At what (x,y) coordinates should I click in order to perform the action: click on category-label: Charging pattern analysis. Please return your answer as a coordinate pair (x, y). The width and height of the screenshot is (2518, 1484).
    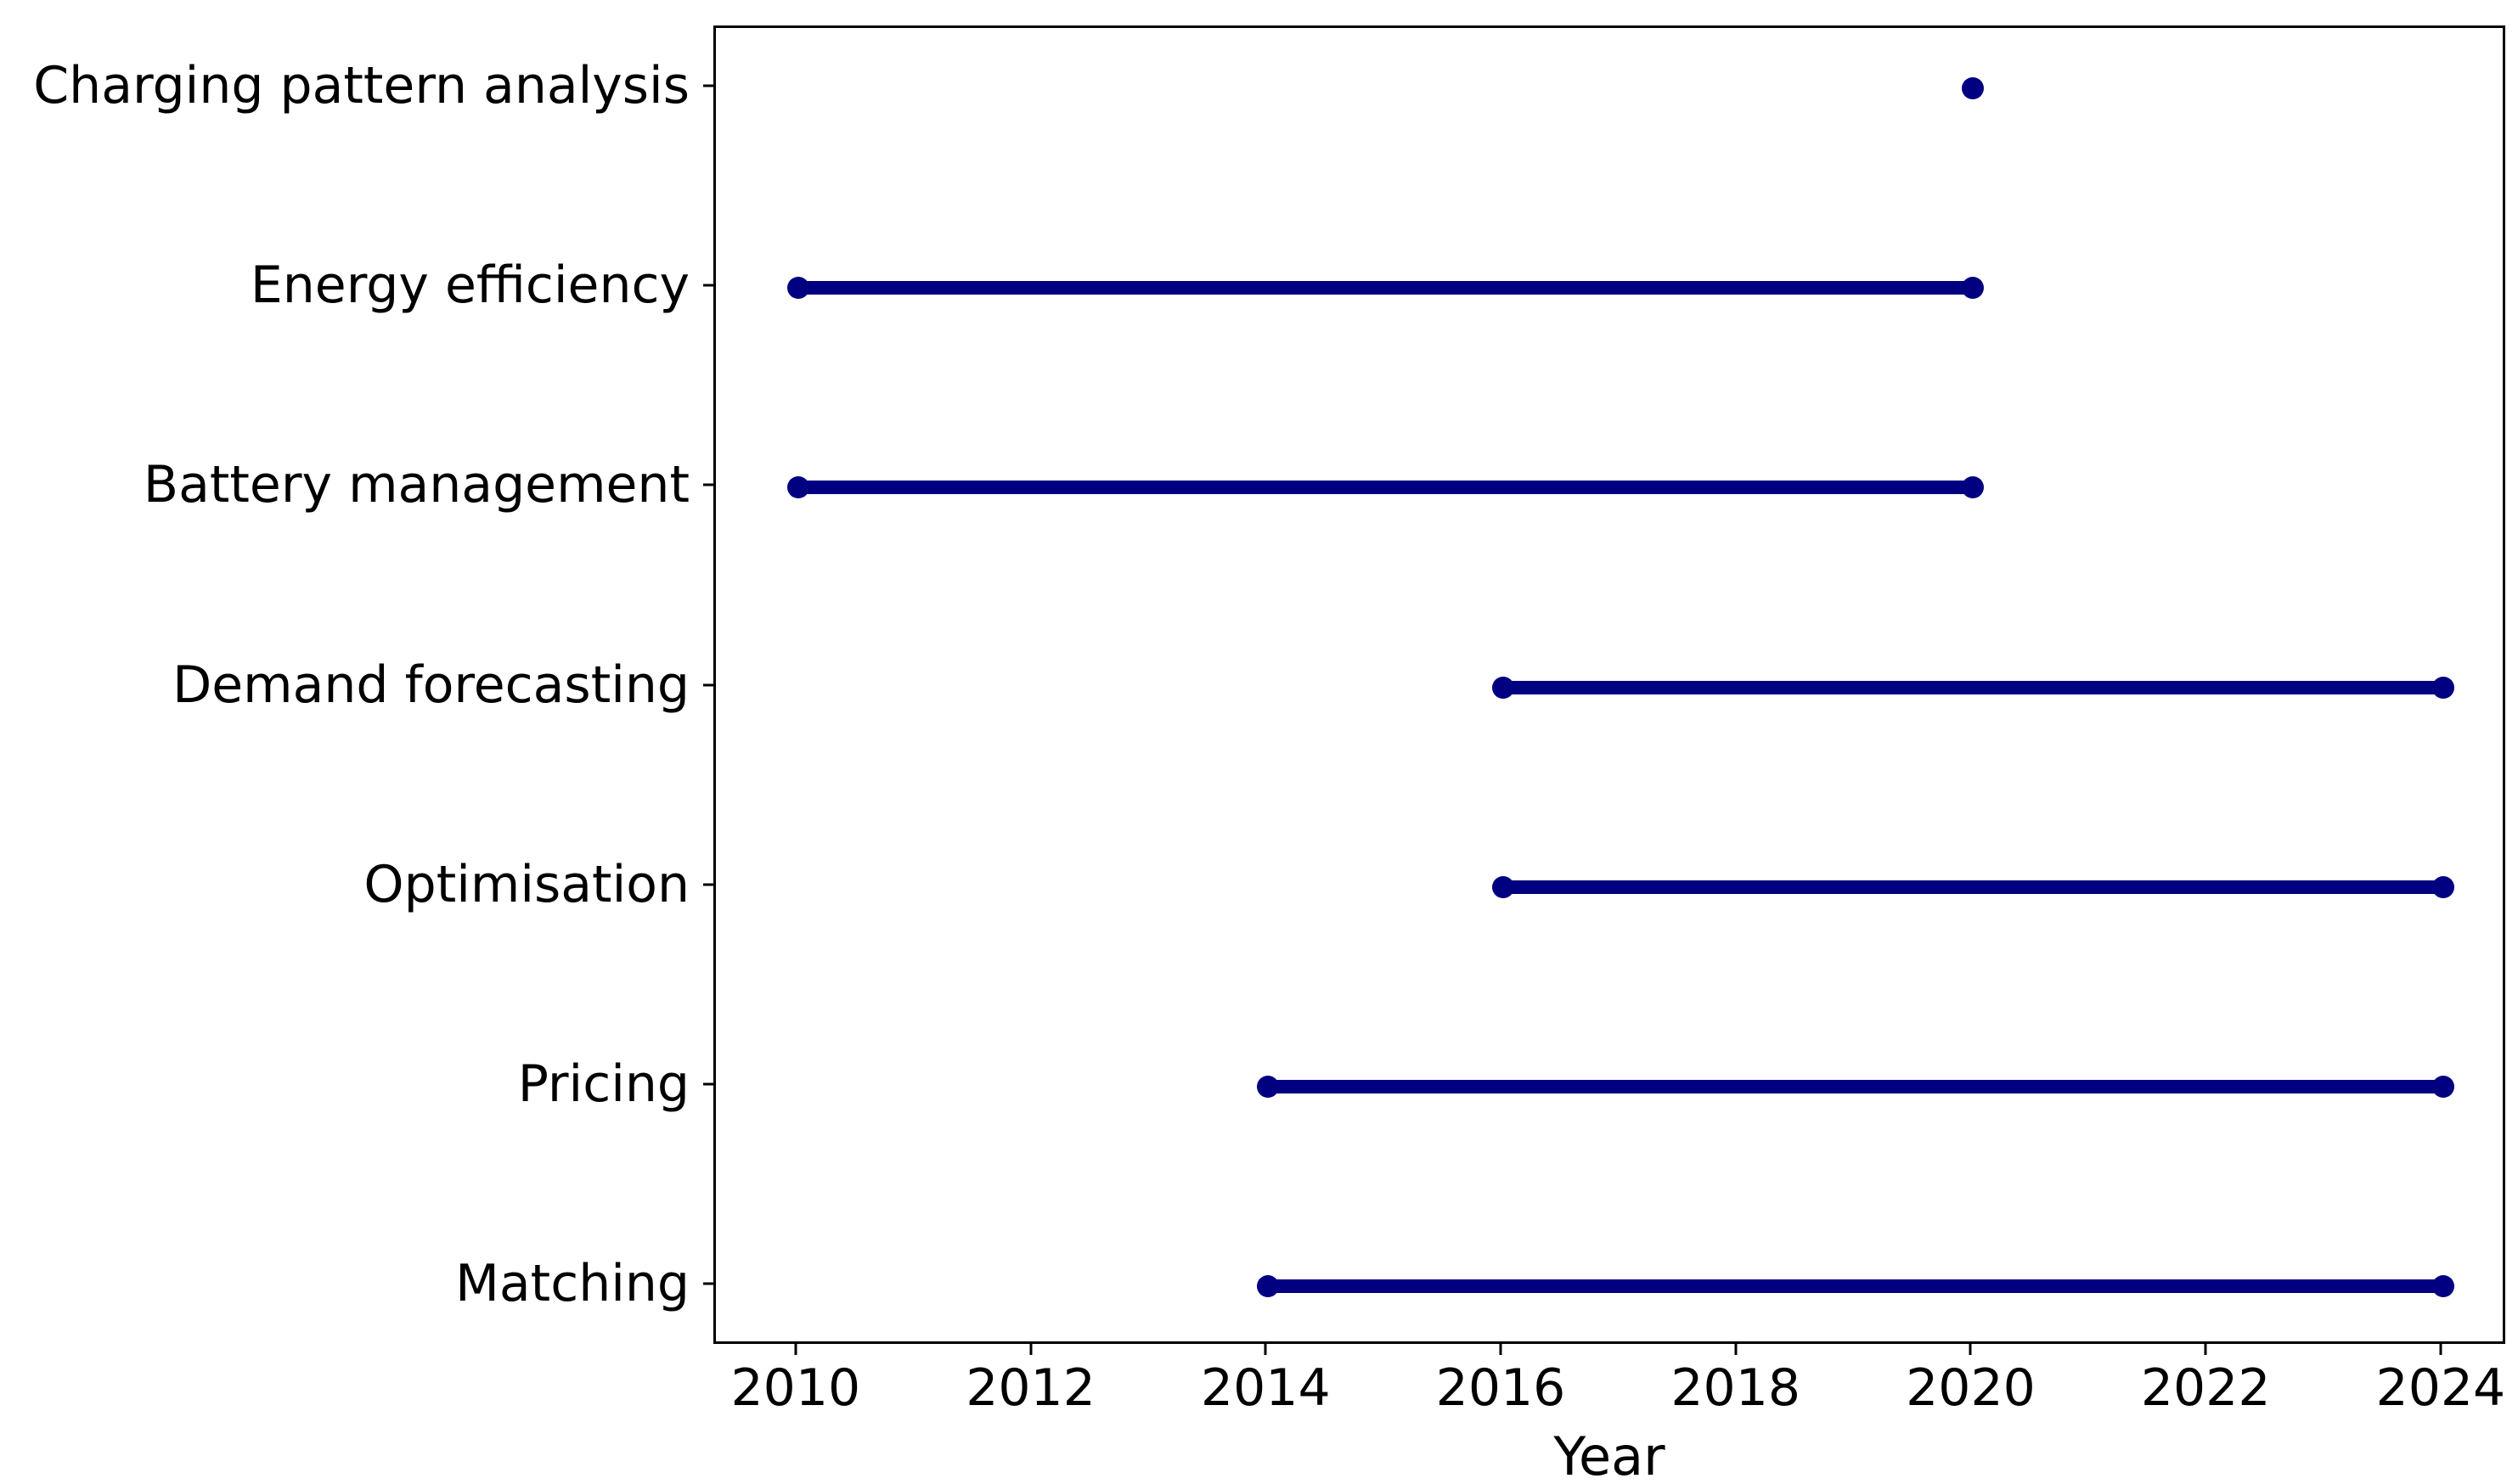
    Looking at the image, I should click on (362, 86).